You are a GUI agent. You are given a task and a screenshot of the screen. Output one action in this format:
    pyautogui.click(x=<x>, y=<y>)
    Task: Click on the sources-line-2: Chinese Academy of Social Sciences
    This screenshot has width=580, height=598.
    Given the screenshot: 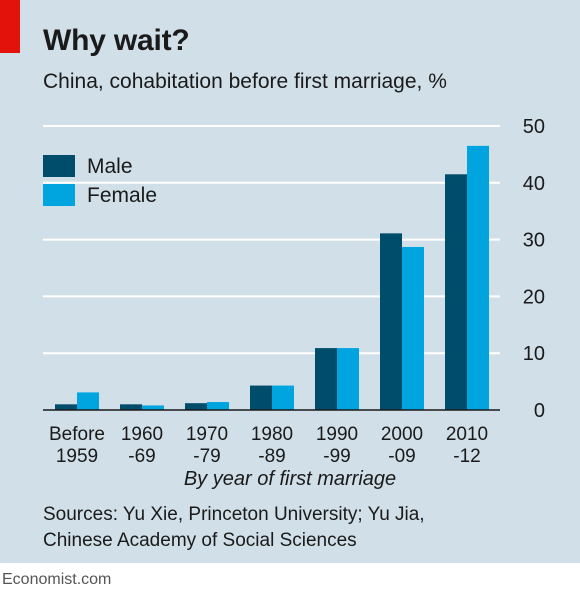 What is the action you would take?
    pyautogui.click(x=200, y=540)
    